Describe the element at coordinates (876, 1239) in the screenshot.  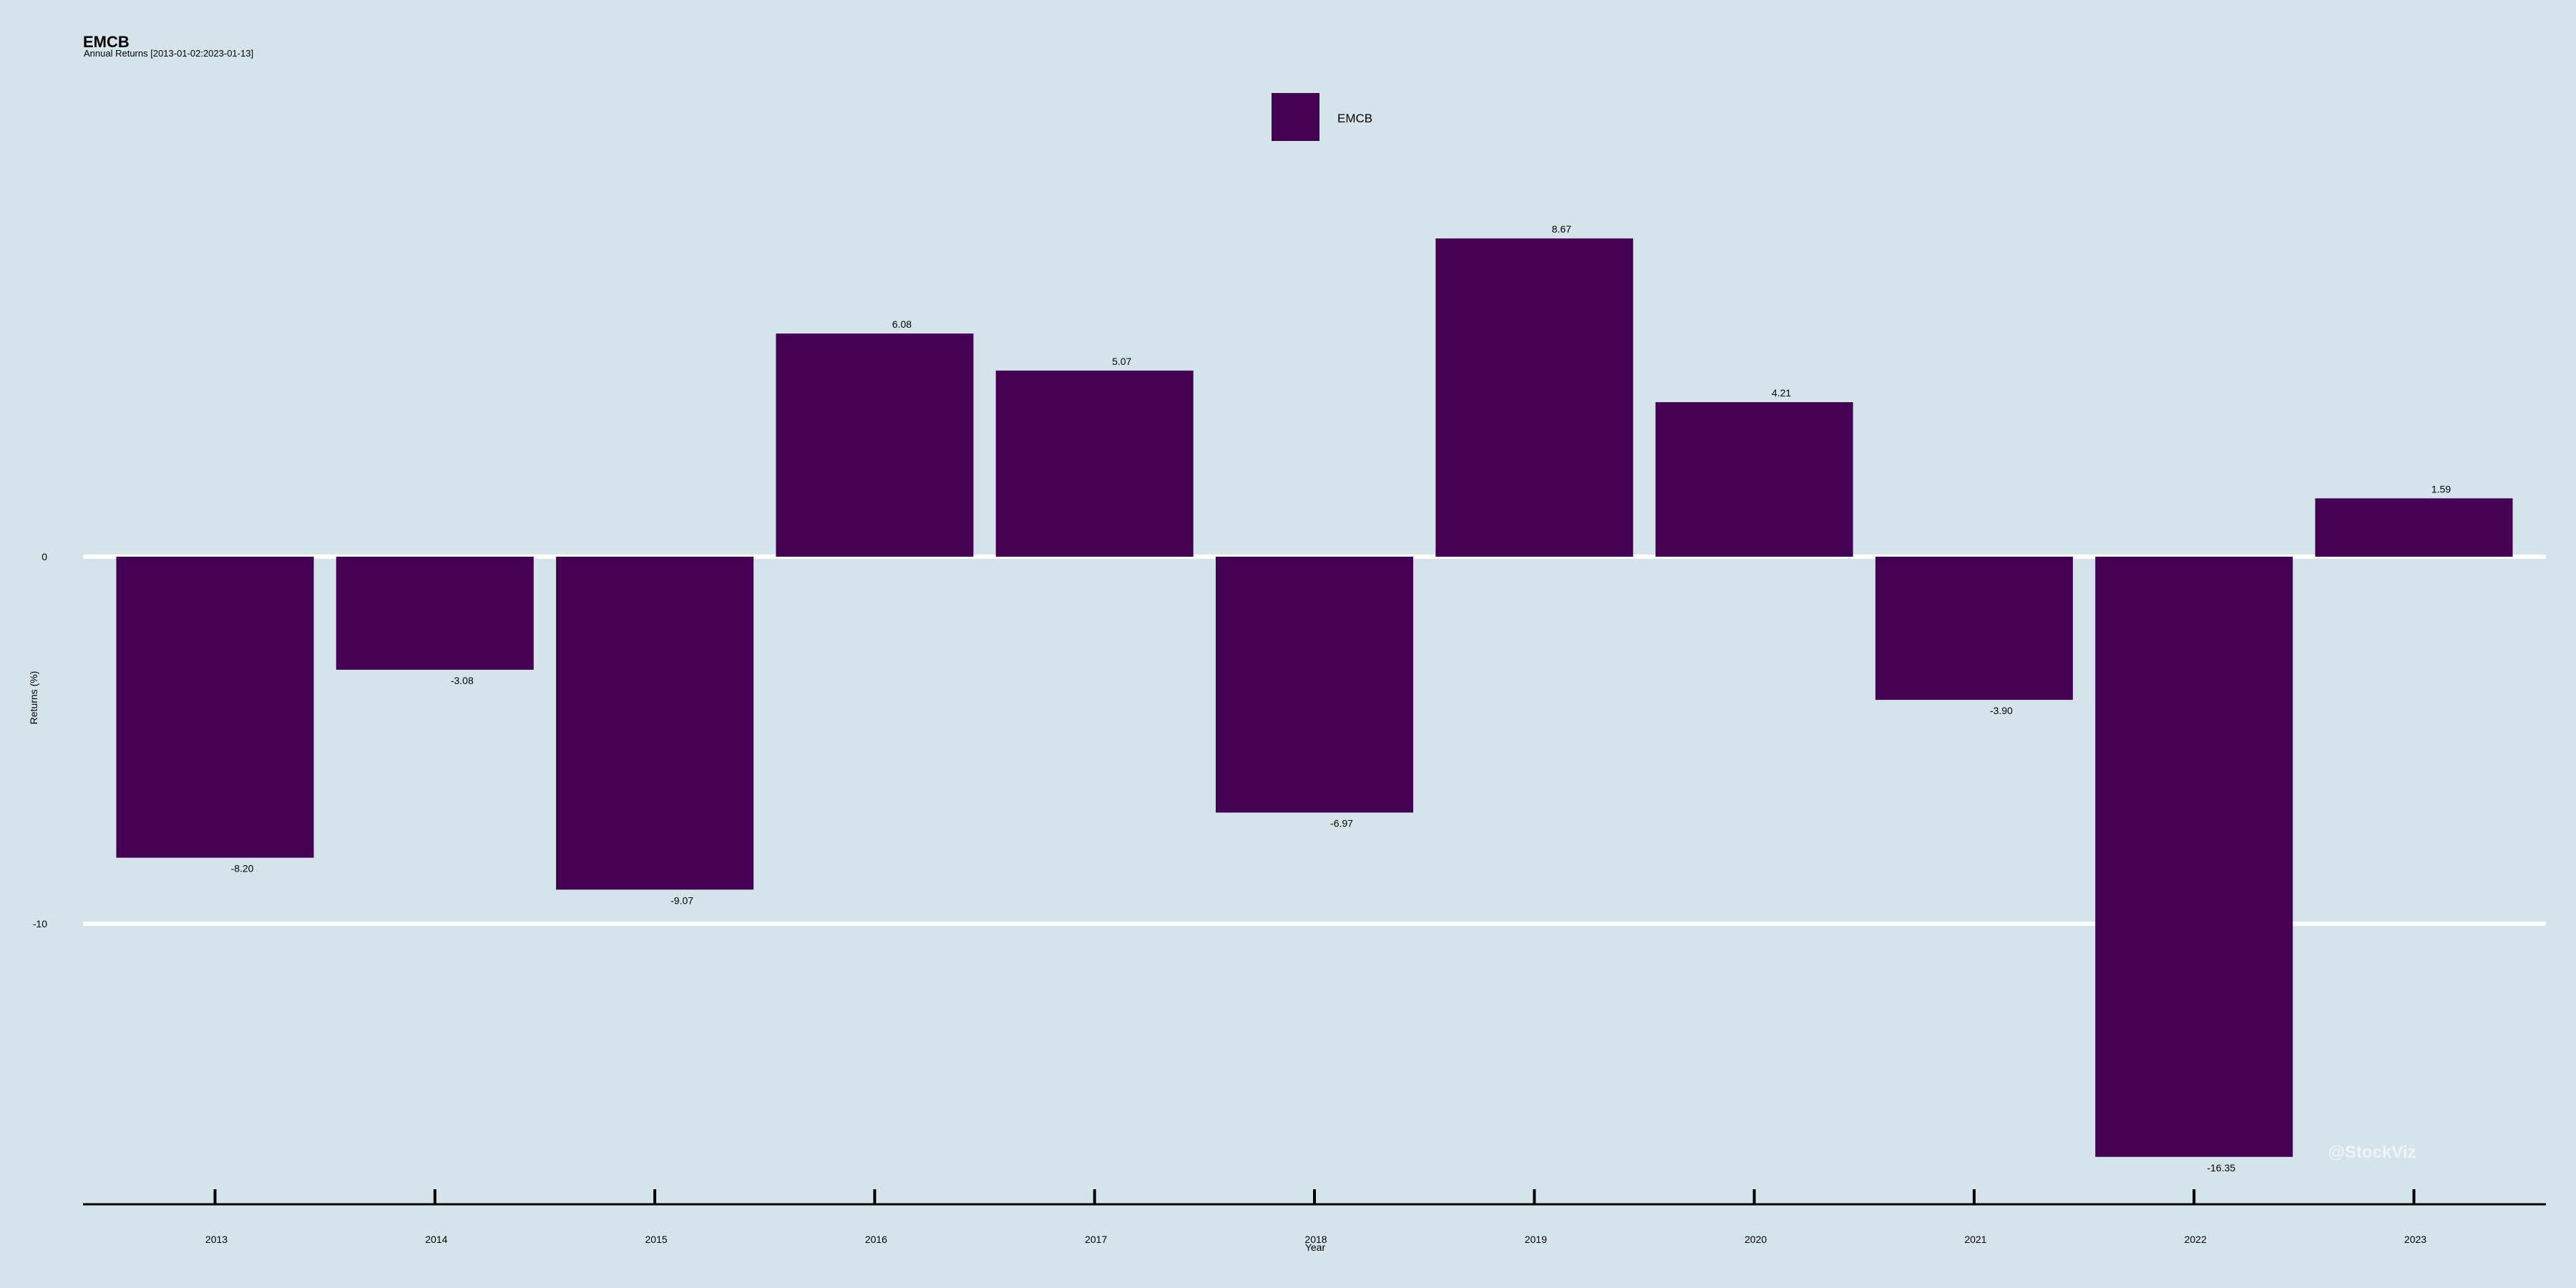
I see `x-tick-label: 2016` at that location.